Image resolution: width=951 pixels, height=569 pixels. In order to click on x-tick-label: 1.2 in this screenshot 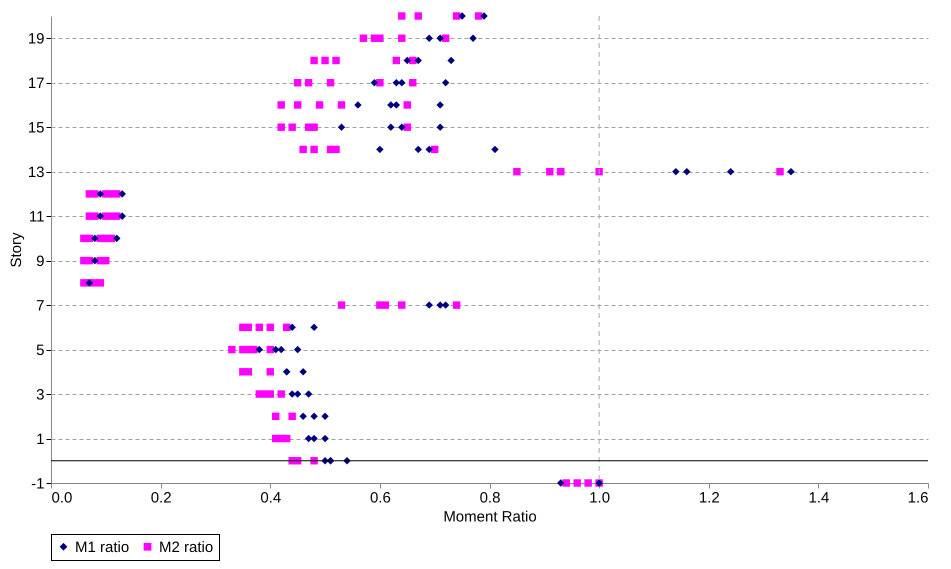, I will do `click(709, 498)`.